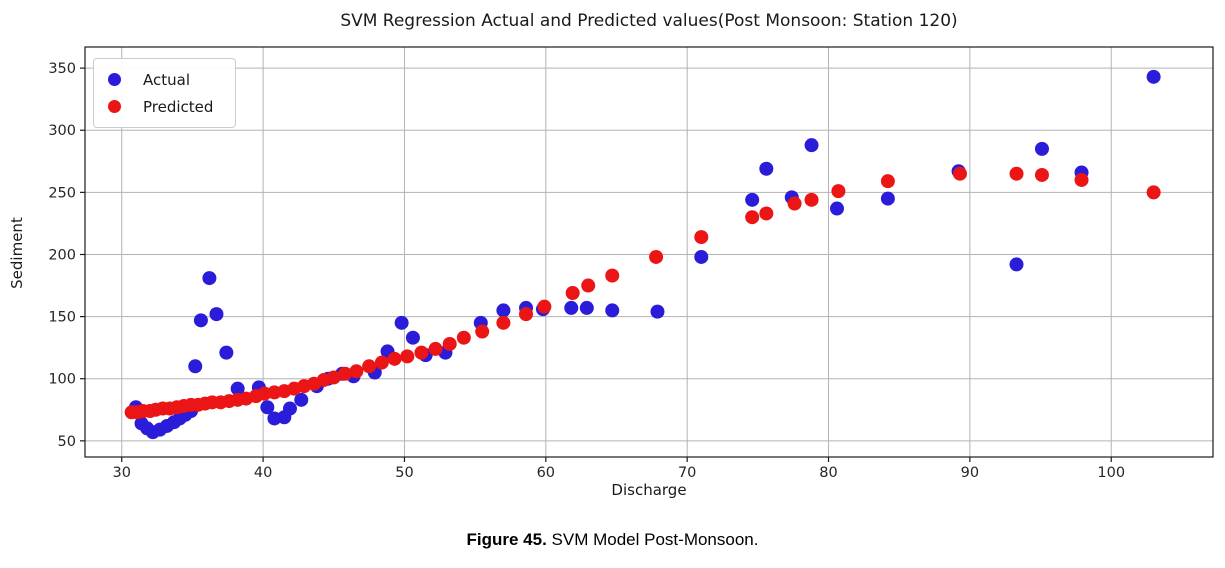  Describe the element at coordinates (970, 473) in the screenshot. I see `x-tick-label: 90` at that location.